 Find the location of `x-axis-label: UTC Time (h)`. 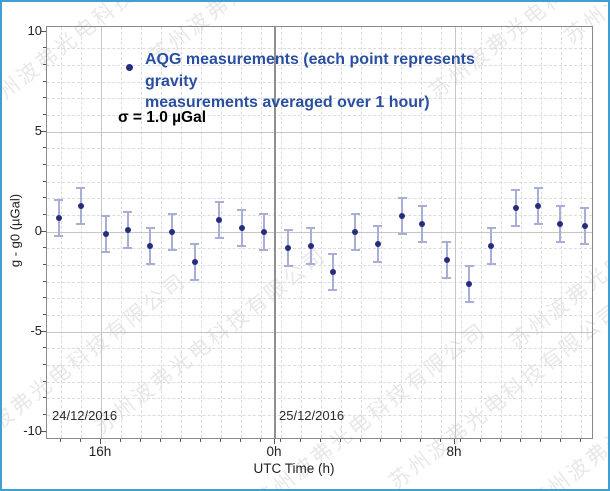

x-axis-label: UTC Time (h) is located at coordinates (294, 468).